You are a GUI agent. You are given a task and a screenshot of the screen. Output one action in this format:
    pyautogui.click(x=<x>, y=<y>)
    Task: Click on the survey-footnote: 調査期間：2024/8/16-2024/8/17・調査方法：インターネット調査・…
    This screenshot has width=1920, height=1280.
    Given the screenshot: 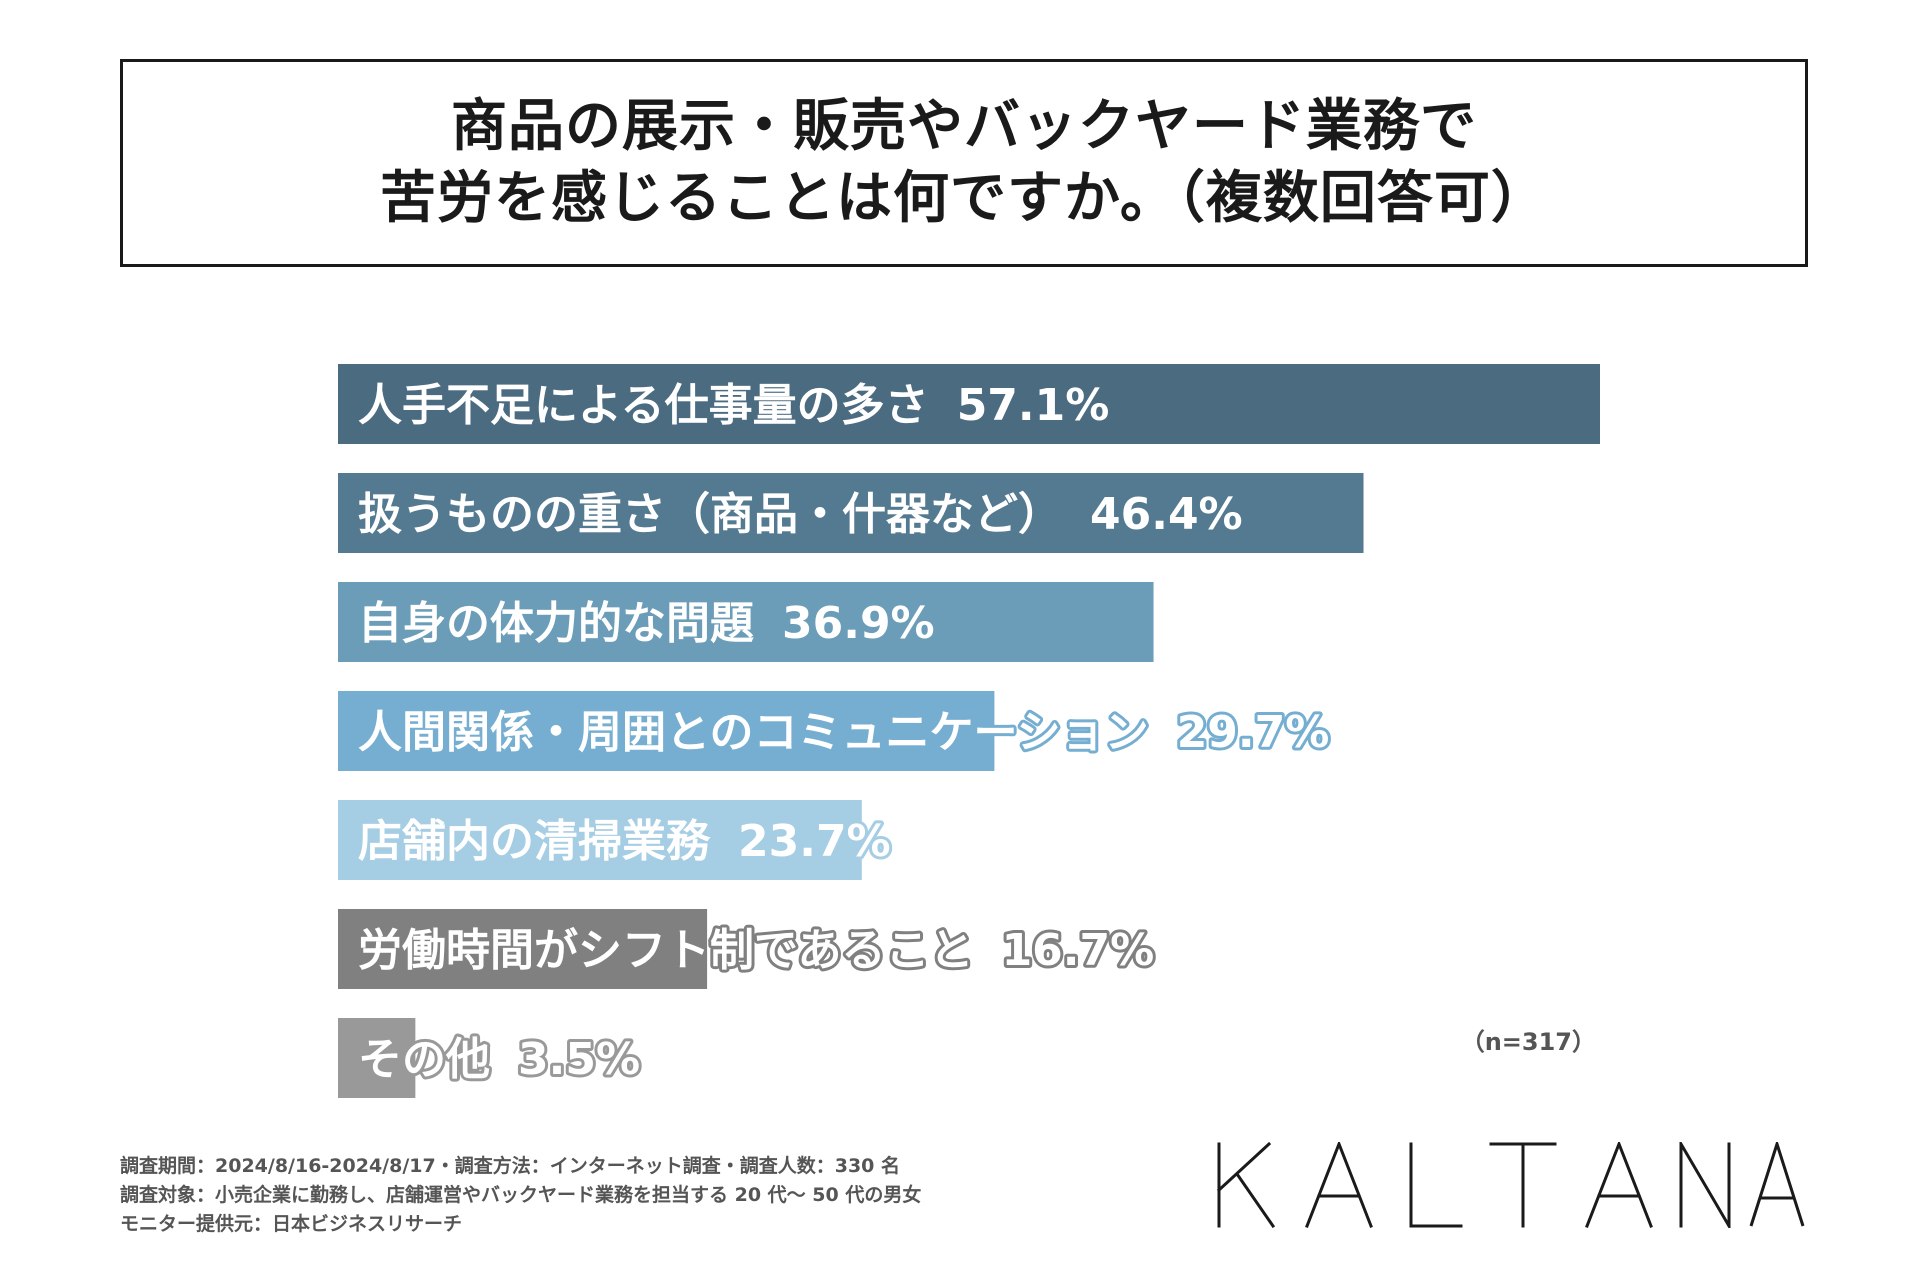 What is the action you would take?
    pyautogui.click(x=520, y=1195)
    